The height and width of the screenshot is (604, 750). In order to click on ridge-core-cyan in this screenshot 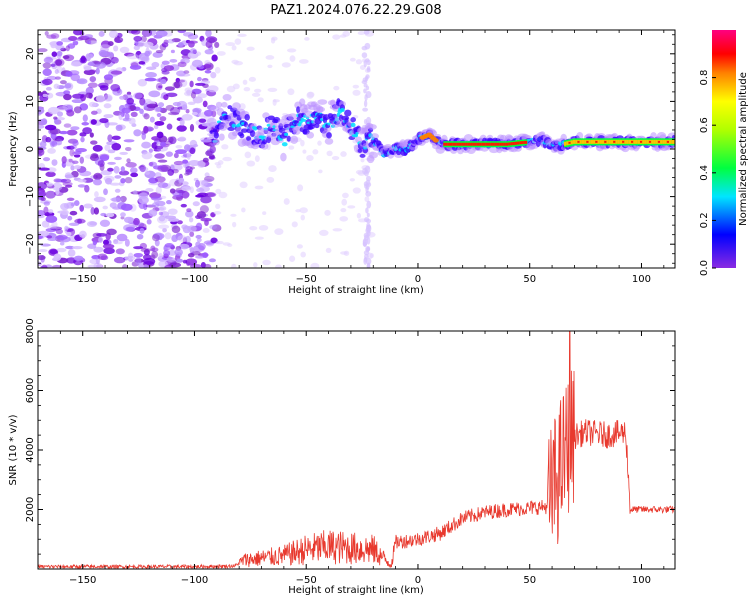, I will do `click(303, 120)`.